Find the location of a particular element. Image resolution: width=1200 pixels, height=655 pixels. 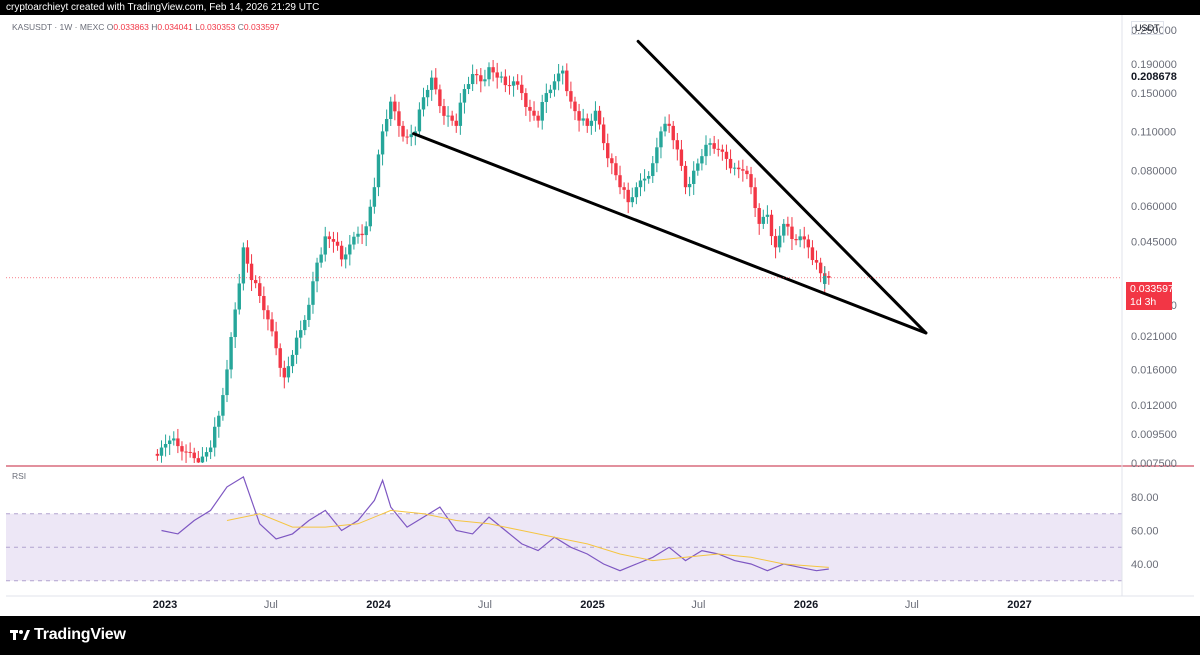

price-tick-label: 0.007500 is located at coordinates (1154, 464).